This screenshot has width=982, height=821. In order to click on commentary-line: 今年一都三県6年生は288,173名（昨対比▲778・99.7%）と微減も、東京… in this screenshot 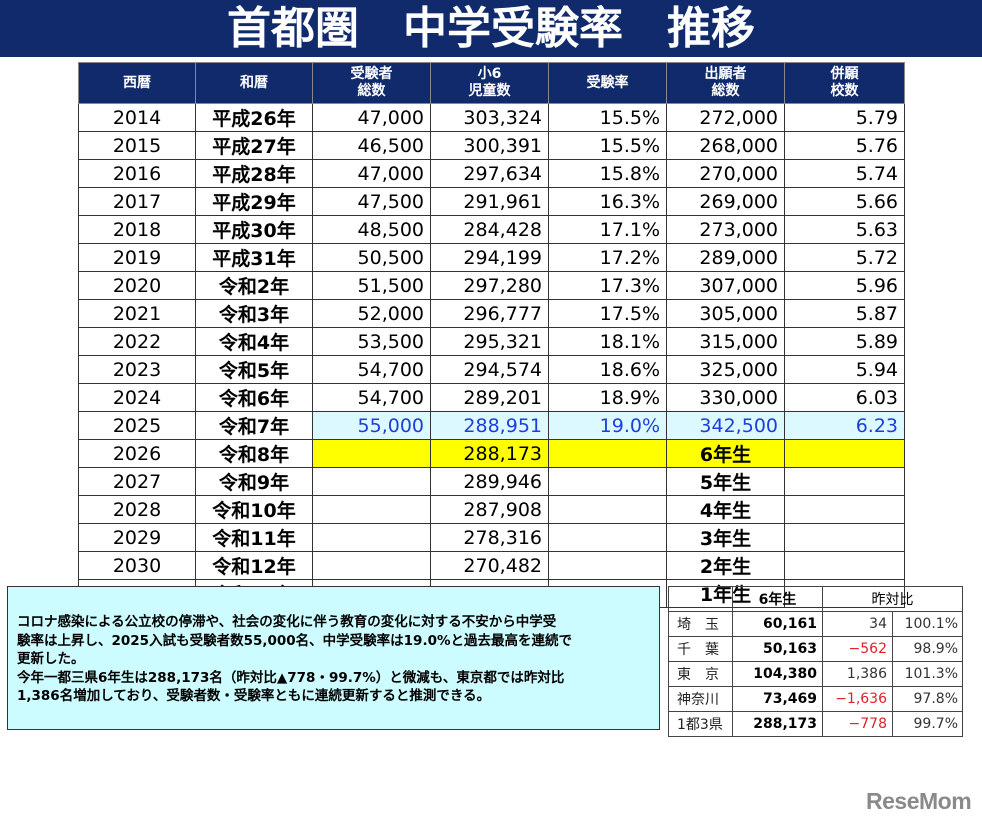, I will do `click(291, 677)`.